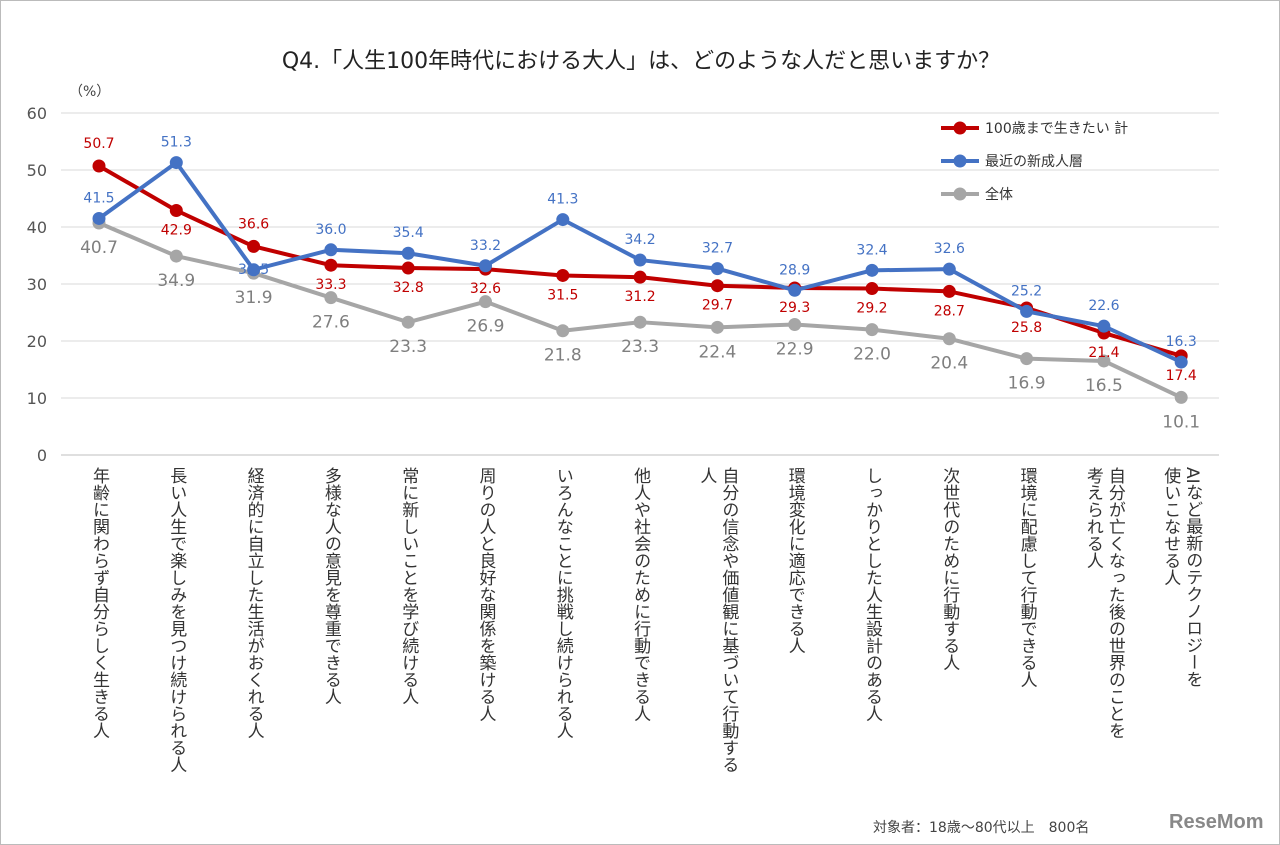  What do you see at coordinates (37, 227) in the screenshot?
I see `y-tick-label: 40` at bounding box center [37, 227].